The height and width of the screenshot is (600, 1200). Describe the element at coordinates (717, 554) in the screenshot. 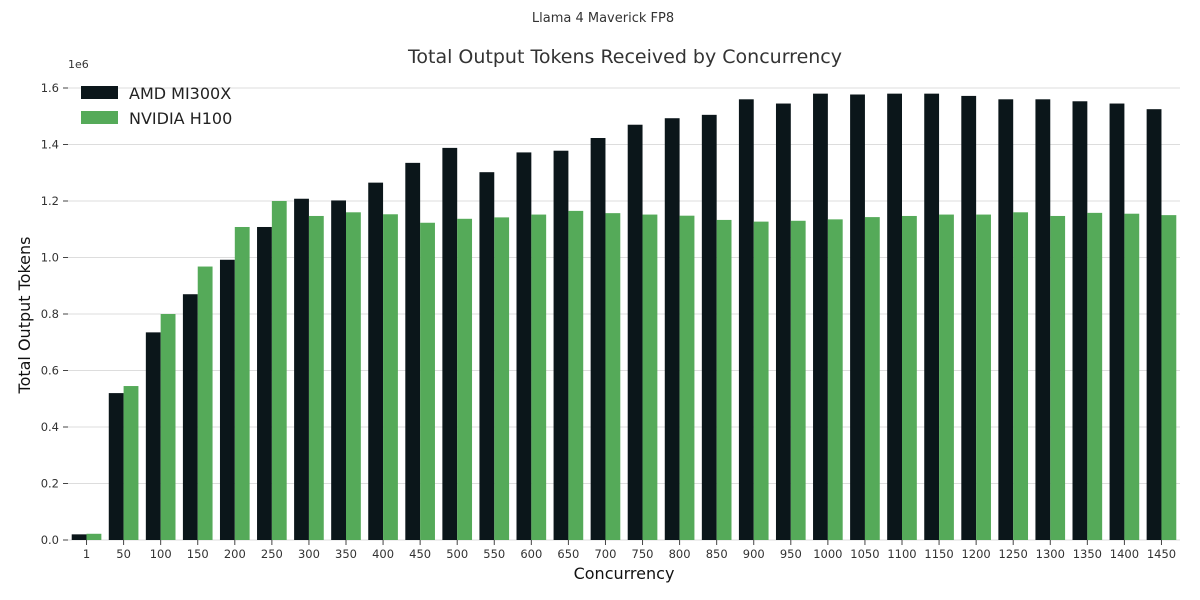

I see `x-tick-label: 850` at that location.